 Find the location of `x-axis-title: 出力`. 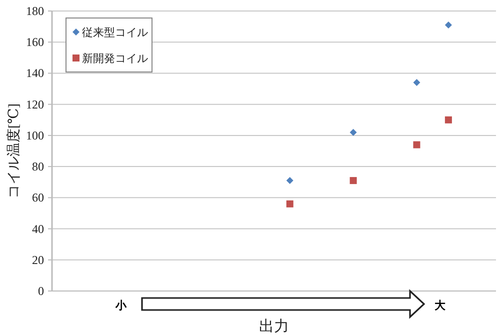

x-axis-title: 出力 is located at coordinates (274, 326).